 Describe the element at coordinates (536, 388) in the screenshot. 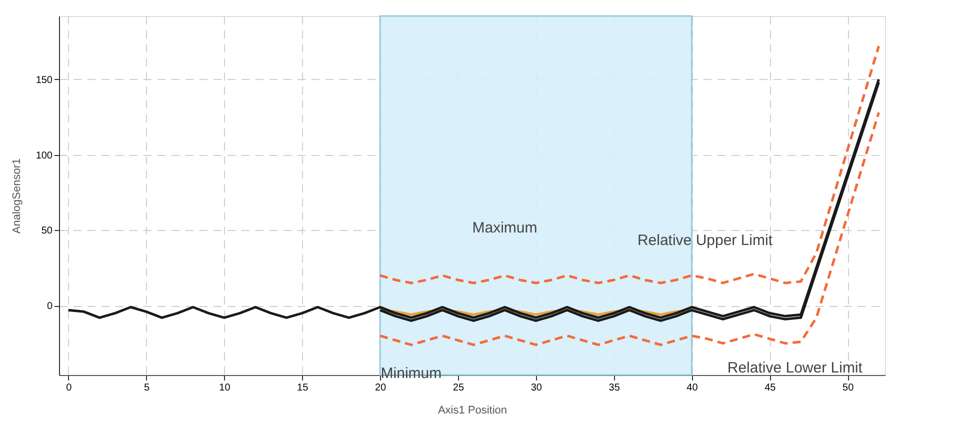

I see `x-tick-label: 30` at that location.